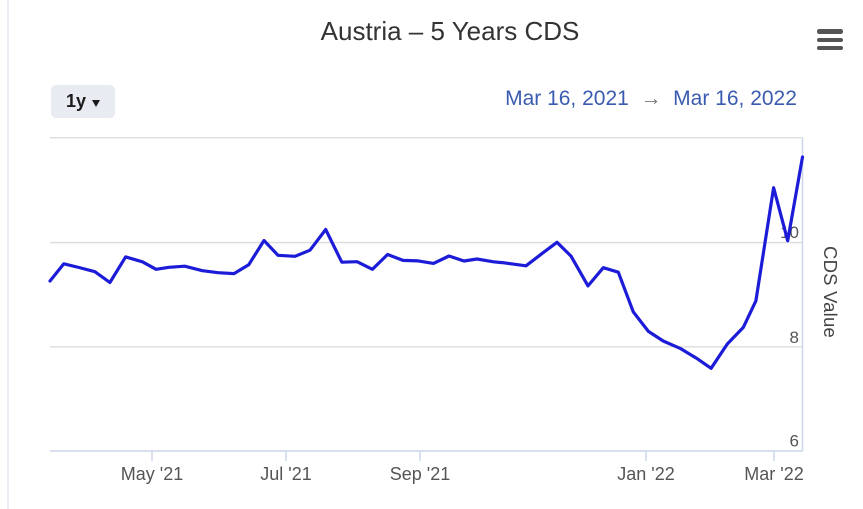  What do you see at coordinates (420, 474) in the screenshot?
I see `svg-text: Sep '21` at bounding box center [420, 474].